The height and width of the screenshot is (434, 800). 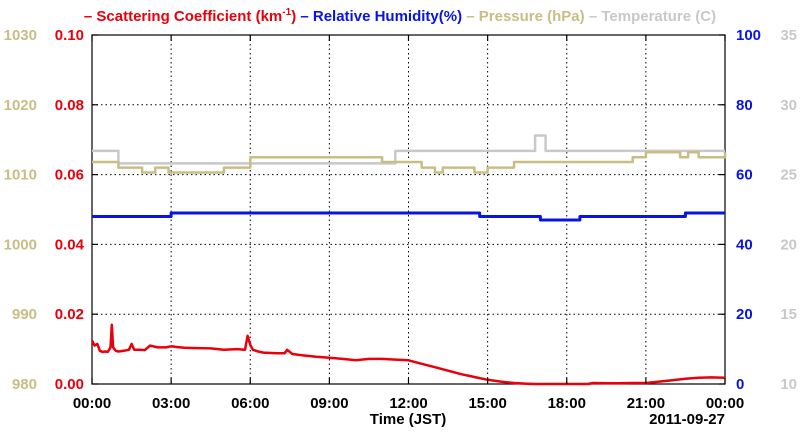 What do you see at coordinates (740, 384) in the screenshot?
I see `y-tick-label-humidity: 0` at bounding box center [740, 384].